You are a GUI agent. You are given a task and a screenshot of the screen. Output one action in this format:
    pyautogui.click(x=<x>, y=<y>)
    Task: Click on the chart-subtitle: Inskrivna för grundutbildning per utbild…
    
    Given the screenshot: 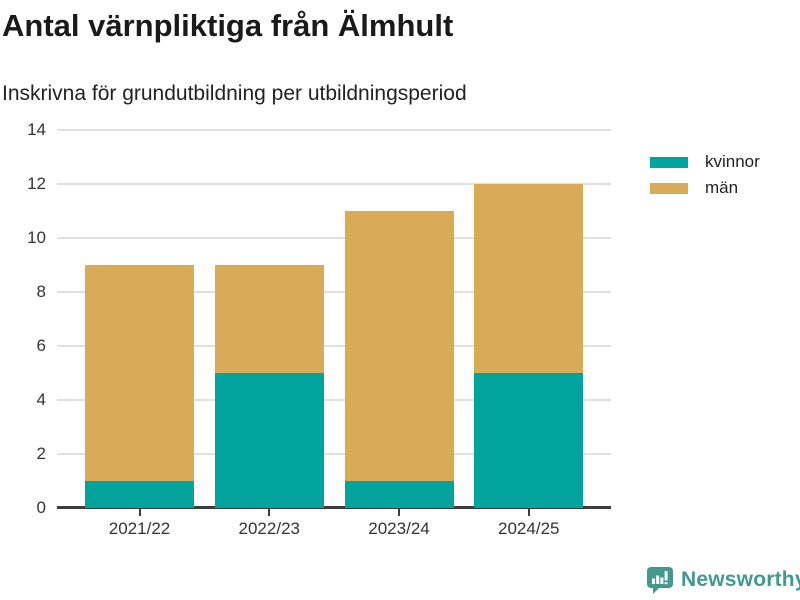 What is the action you would take?
    pyautogui.click(x=234, y=93)
    